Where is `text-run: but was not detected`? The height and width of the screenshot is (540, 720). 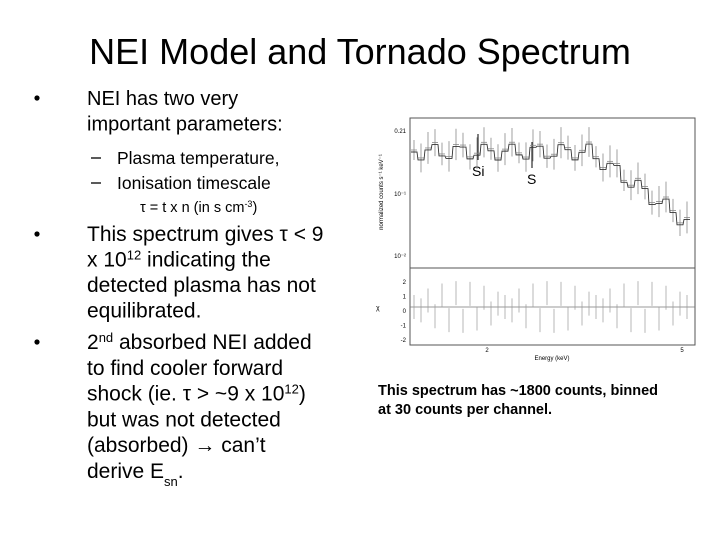 text-run: but was not detected is located at coordinates (184, 419).